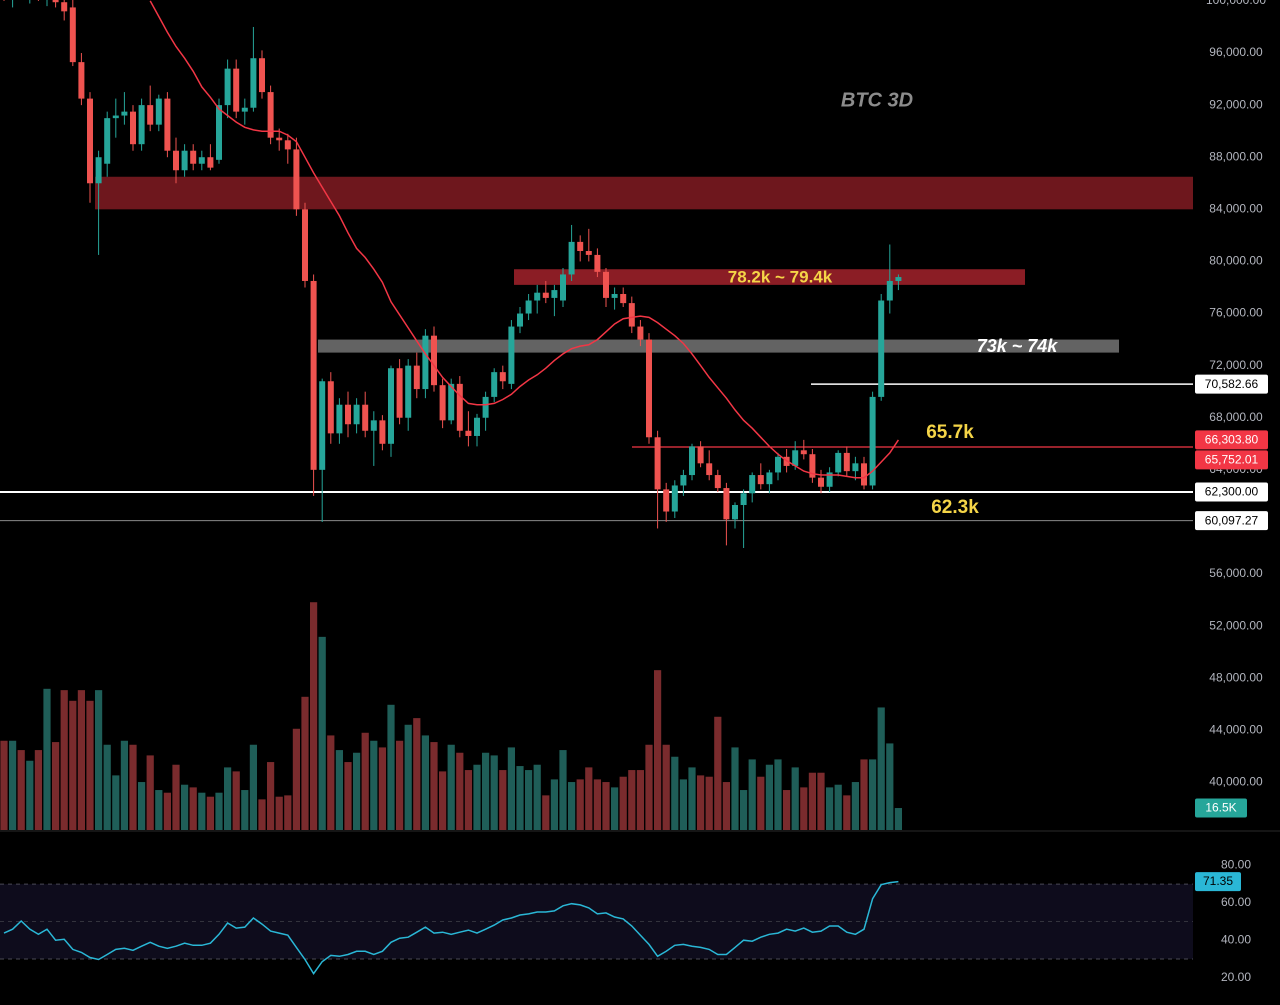 The image size is (1280, 1005). What do you see at coordinates (1236, 625) in the screenshot?
I see `y-tick-label: 52,000.00` at bounding box center [1236, 625].